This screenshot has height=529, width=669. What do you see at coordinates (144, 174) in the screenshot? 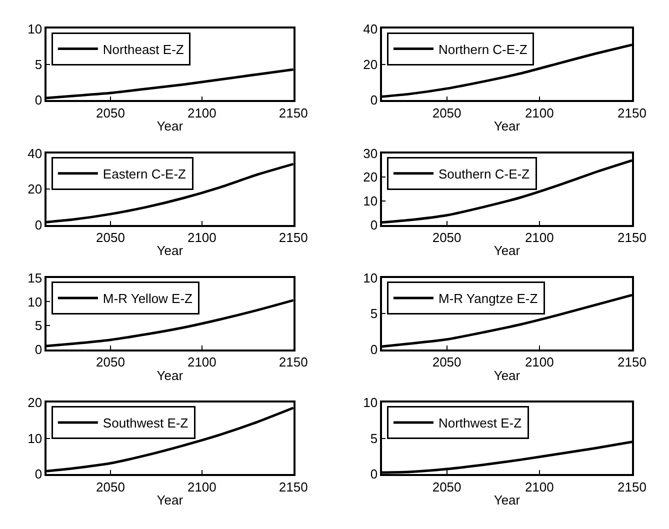
I see `legend-label: Eastern C-E-Z` at bounding box center [144, 174].